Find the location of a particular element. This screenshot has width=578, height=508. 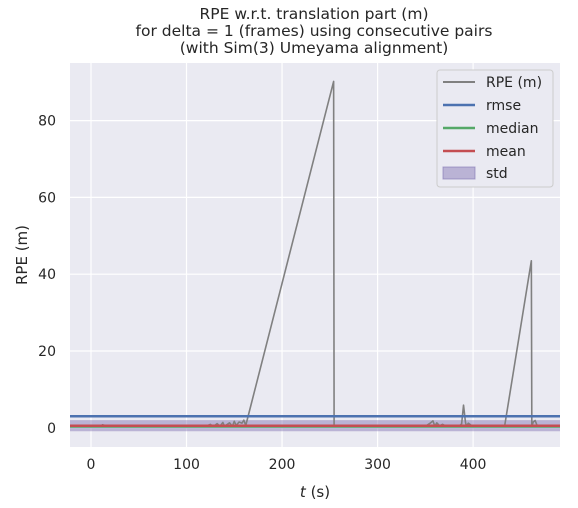

legend-label-rpe: RPE (m) is located at coordinates (514, 83).